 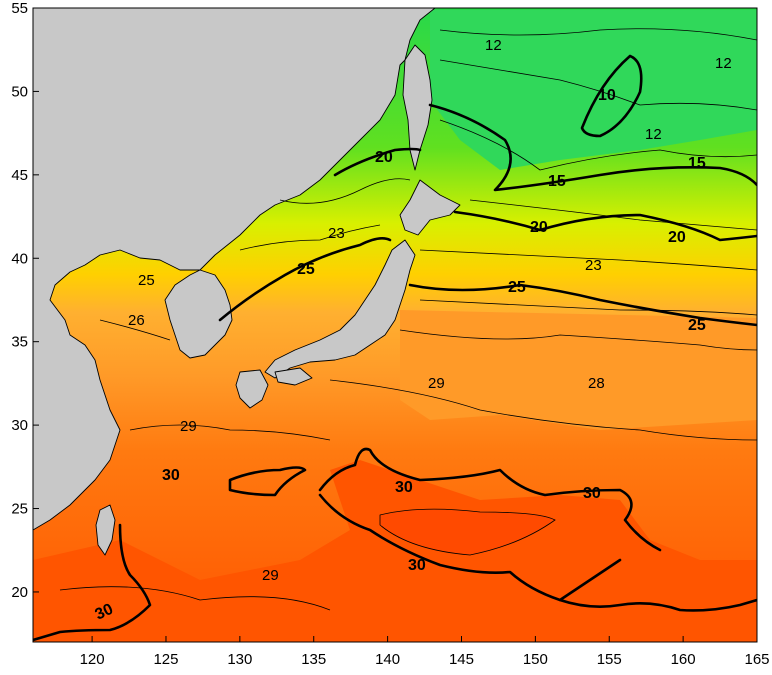 What do you see at coordinates (313, 659) in the screenshot?
I see `lon-tick-label-135: 135` at bounding box center [313, 659].